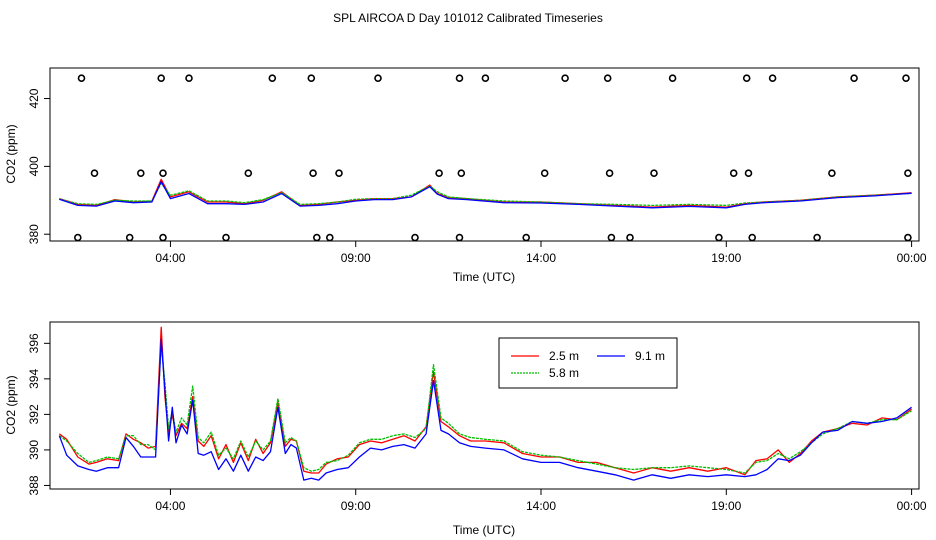  I want to click on bottom-y-tick-label: 394, so click(34, 379).